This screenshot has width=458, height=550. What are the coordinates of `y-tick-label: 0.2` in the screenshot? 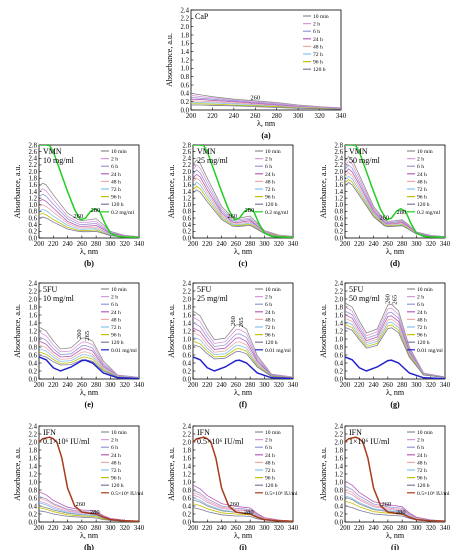 It's located at (339, 371).